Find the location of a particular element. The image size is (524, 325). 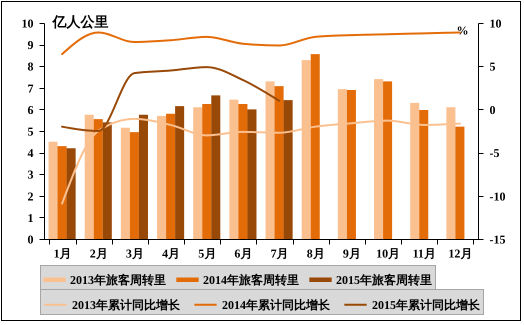

x-tick-label: 2月 is located at coordinates (99, 253).